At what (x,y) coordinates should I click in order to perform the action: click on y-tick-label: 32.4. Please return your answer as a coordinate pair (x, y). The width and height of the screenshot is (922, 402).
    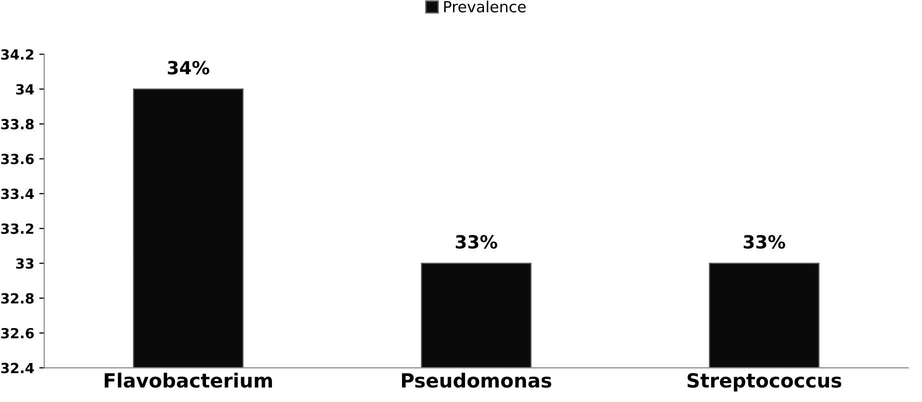
    Looking at the image, I should click on (17, 368).